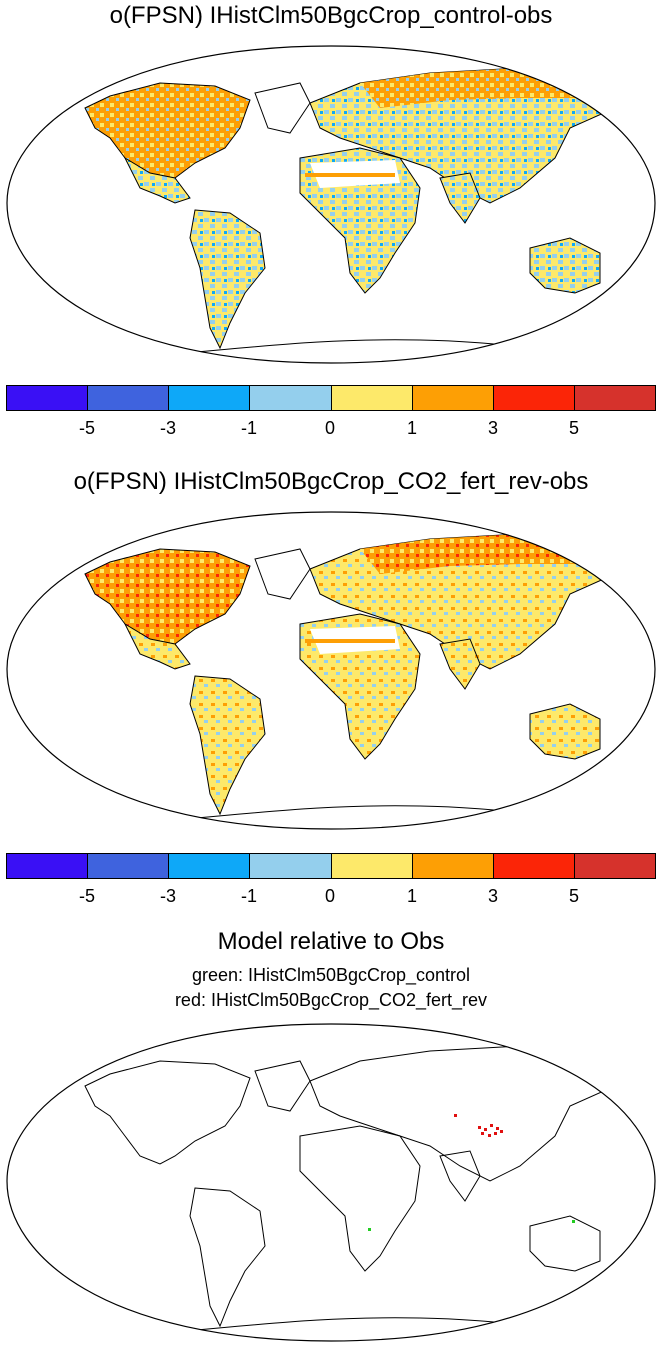  Describe the element at coordinates (249, 428) in the screenshot. I see `colorbar-1-tick-label: -1` at that location.